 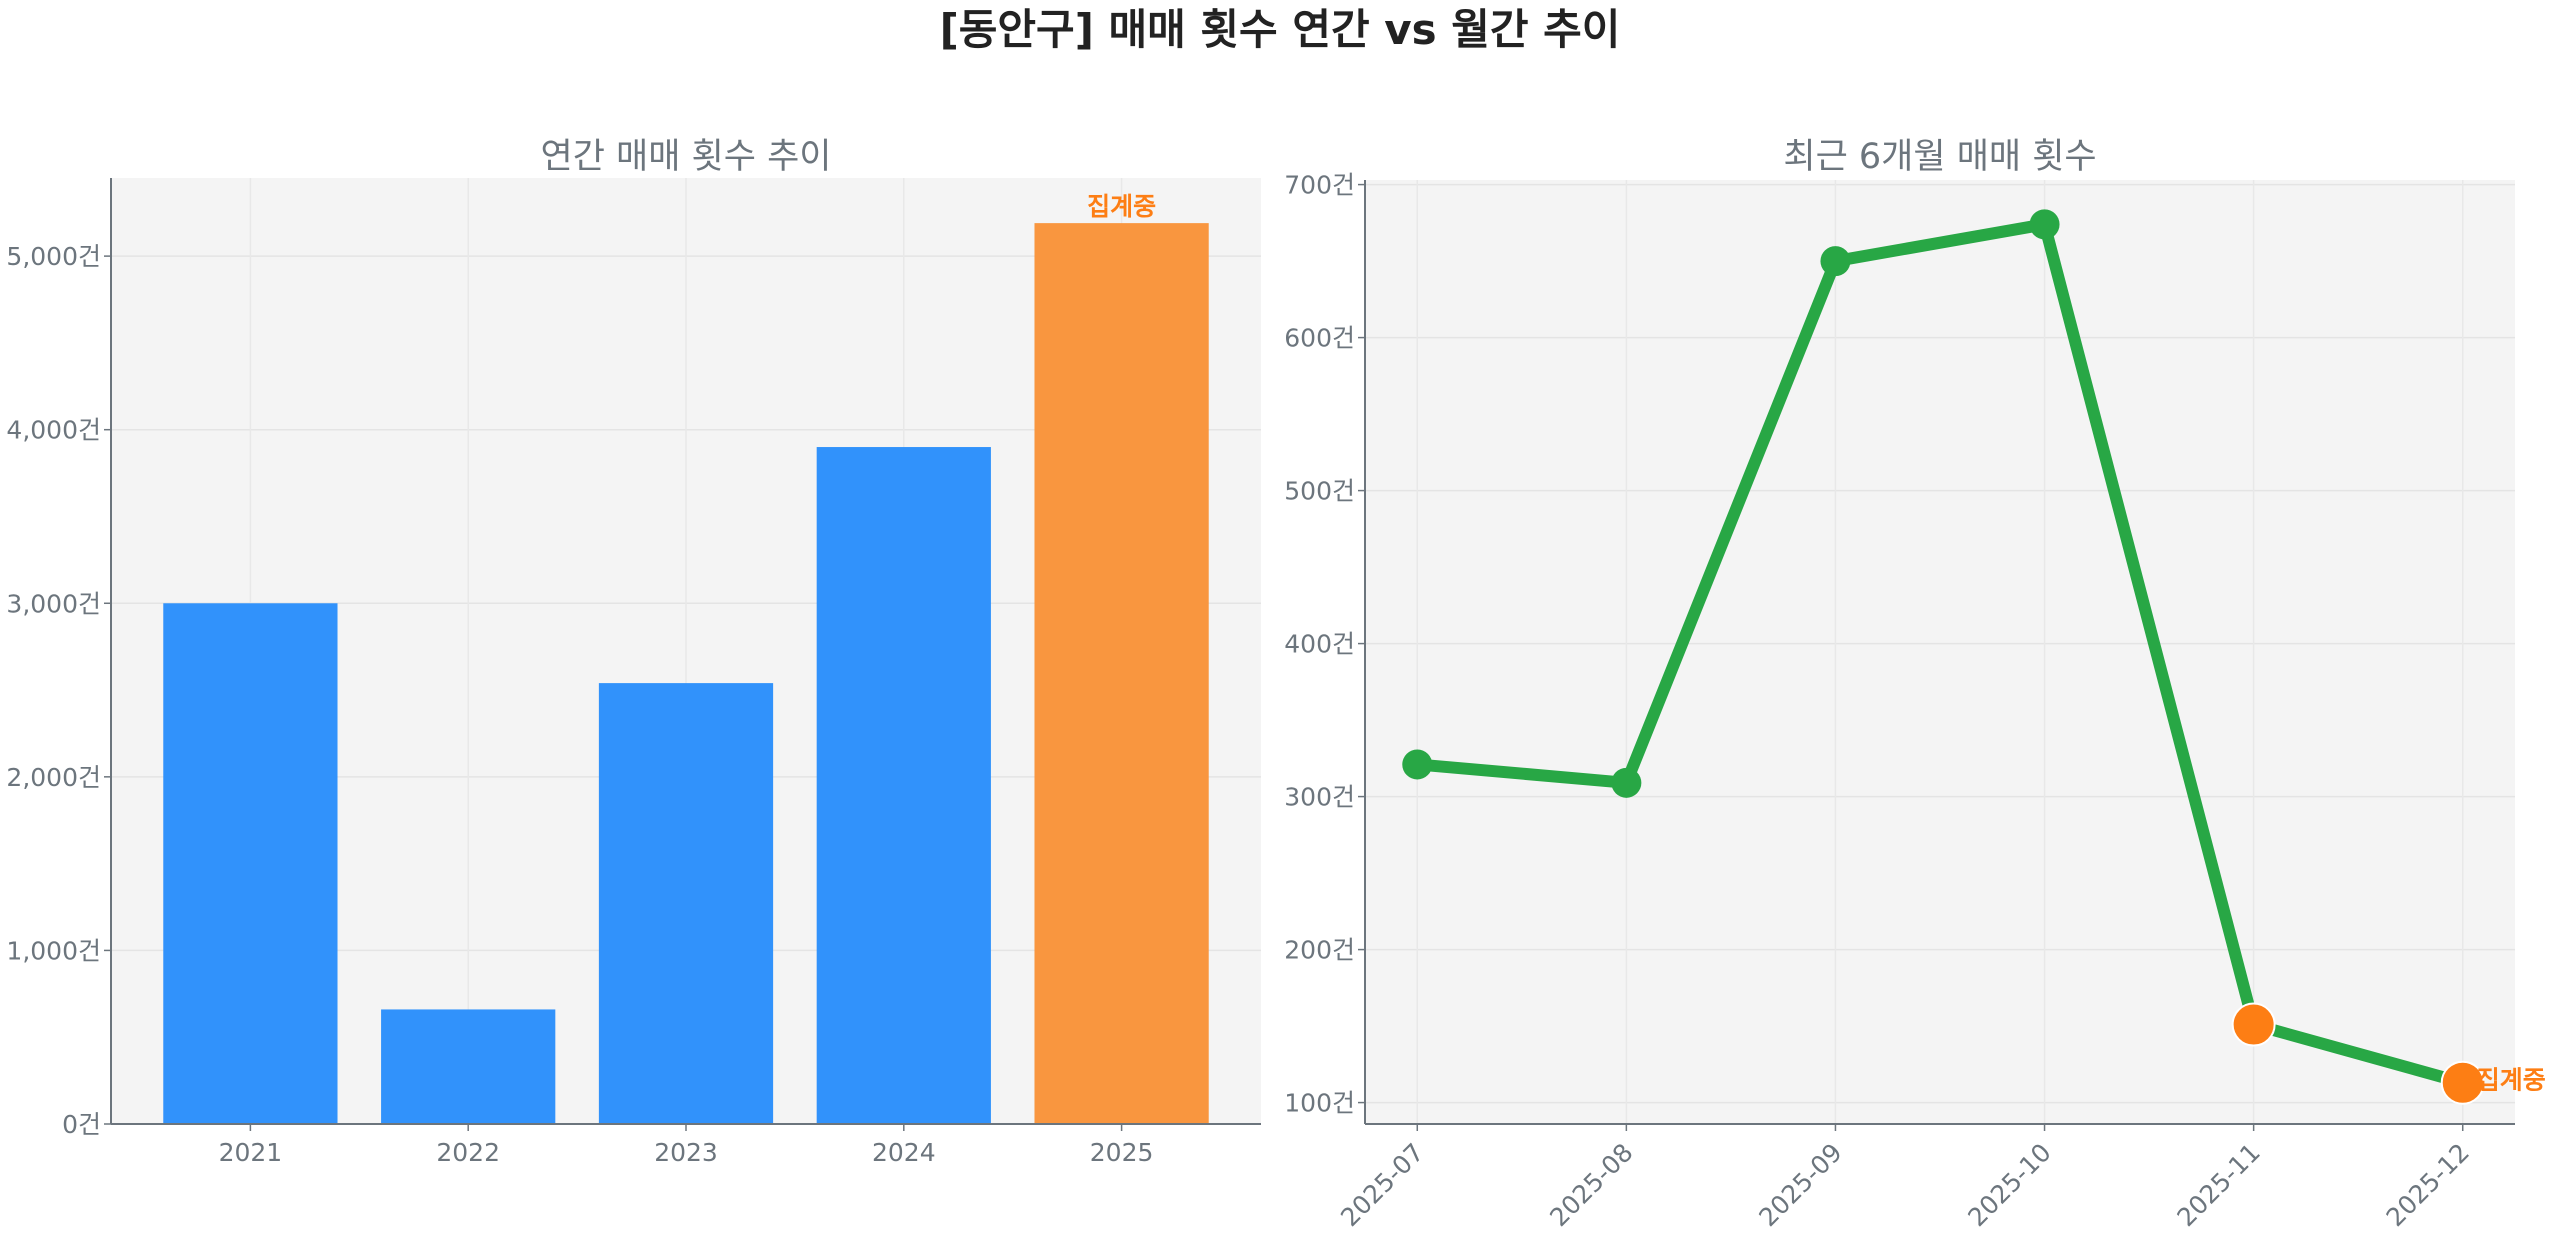 What do you see at coordinates (81, 1124) in the screenshot?
I see `y-tick-label: 0건` at bounding box center [81, 1124].